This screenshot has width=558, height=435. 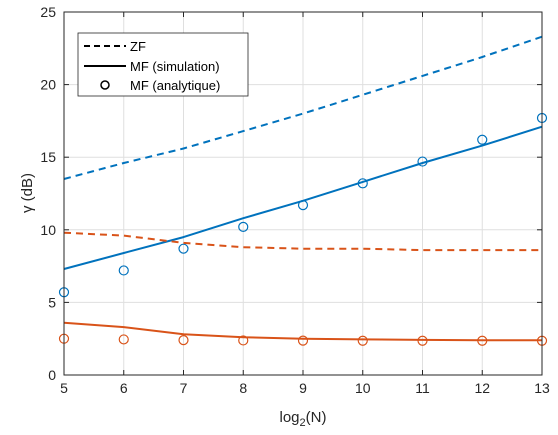 I want to click on legend-swatch-mf-analytique, so click(x=105, y=85).